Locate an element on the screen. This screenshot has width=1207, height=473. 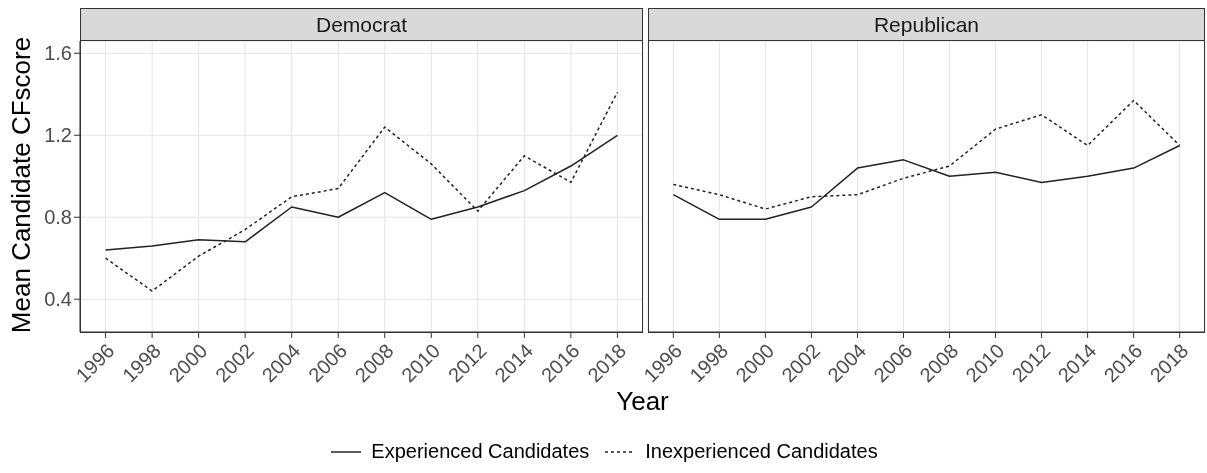
y-axis-title: Mean Candidate CFscore is located at coordinates (21, 185).